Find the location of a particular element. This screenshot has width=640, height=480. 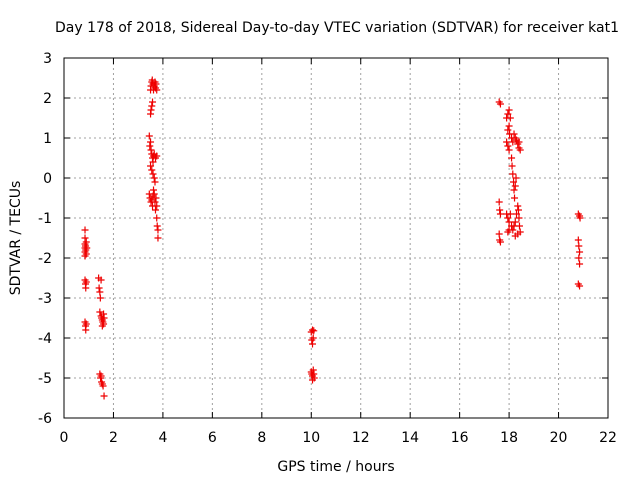

x-tick-label: 16 is located at coordinates (460, 438).